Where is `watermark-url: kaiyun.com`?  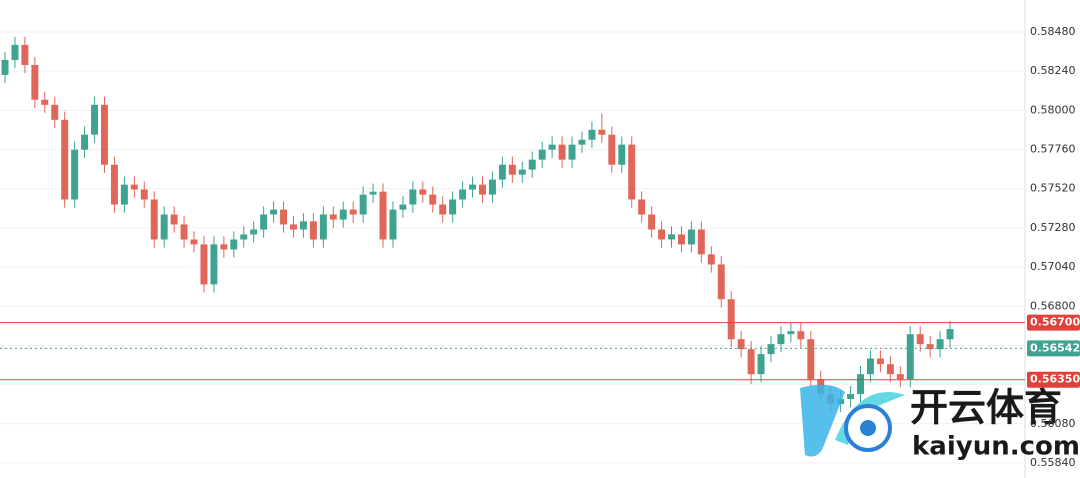
watermark-url: kaiyun.com is located at coordinates (996, 447).